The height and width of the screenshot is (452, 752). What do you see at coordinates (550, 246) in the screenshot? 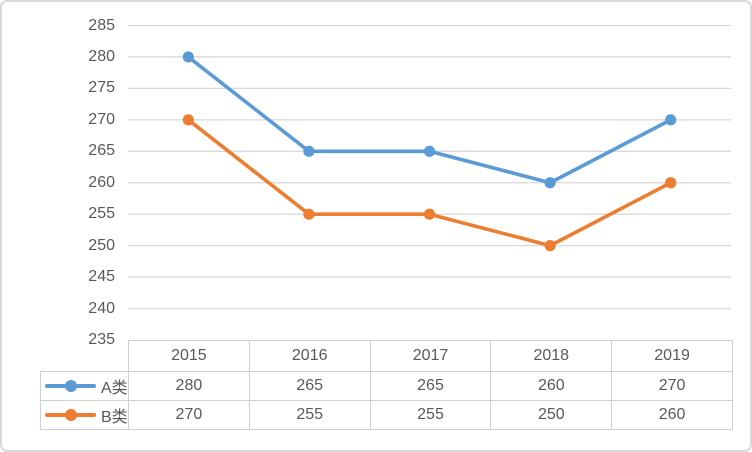
I see `series-b-marker-2018` at bounding box center [550, 246].